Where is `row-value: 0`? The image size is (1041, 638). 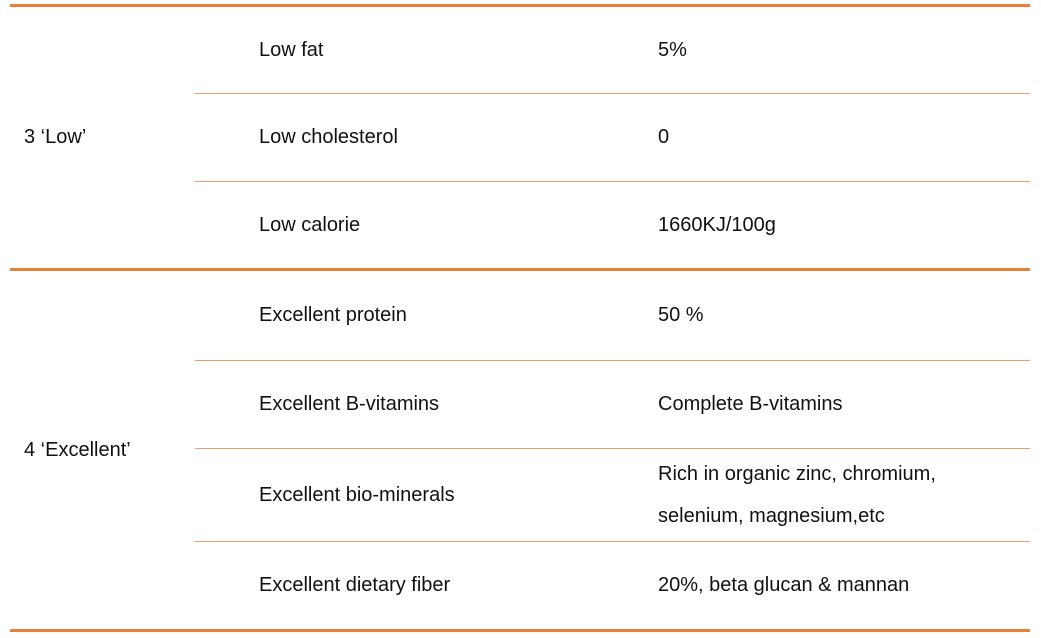 row-value: 0 is located at coordinates (664, 137).